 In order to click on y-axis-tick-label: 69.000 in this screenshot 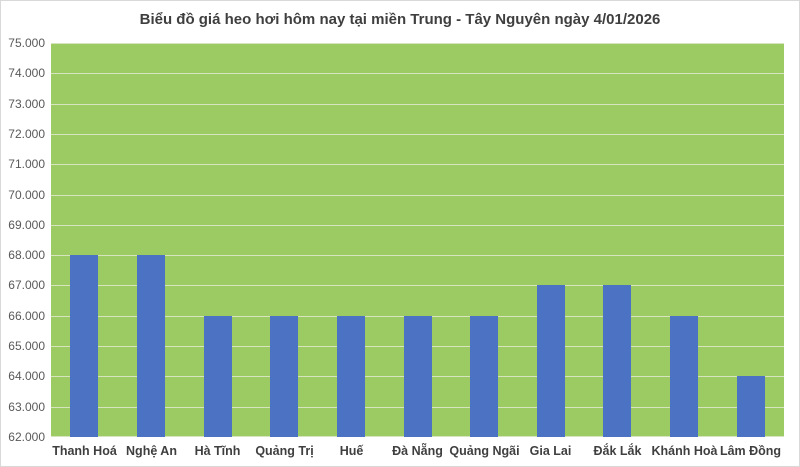, I will do `click(26, 224)`.